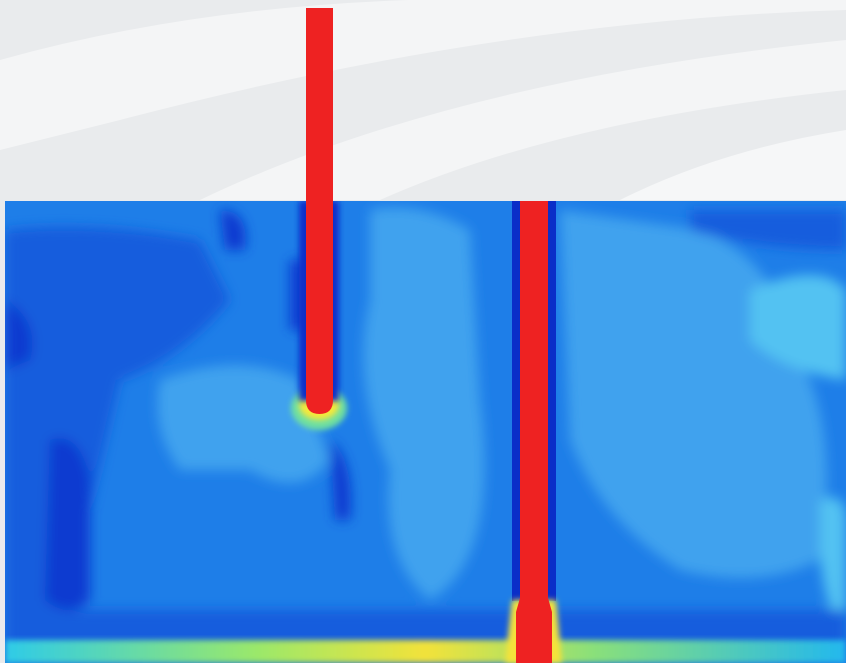 The height and width of the screenshot is (663, 846). Describe the element at coordinates (733, 165) in the screenshot. I see `swoosh` at that location.